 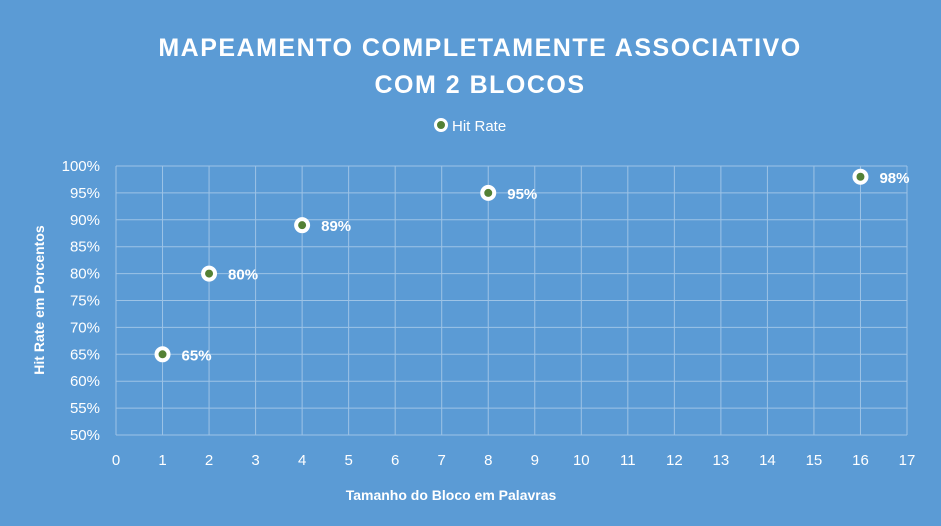 I want to click on x-tick-label: 13, so click(x=721, y=460).